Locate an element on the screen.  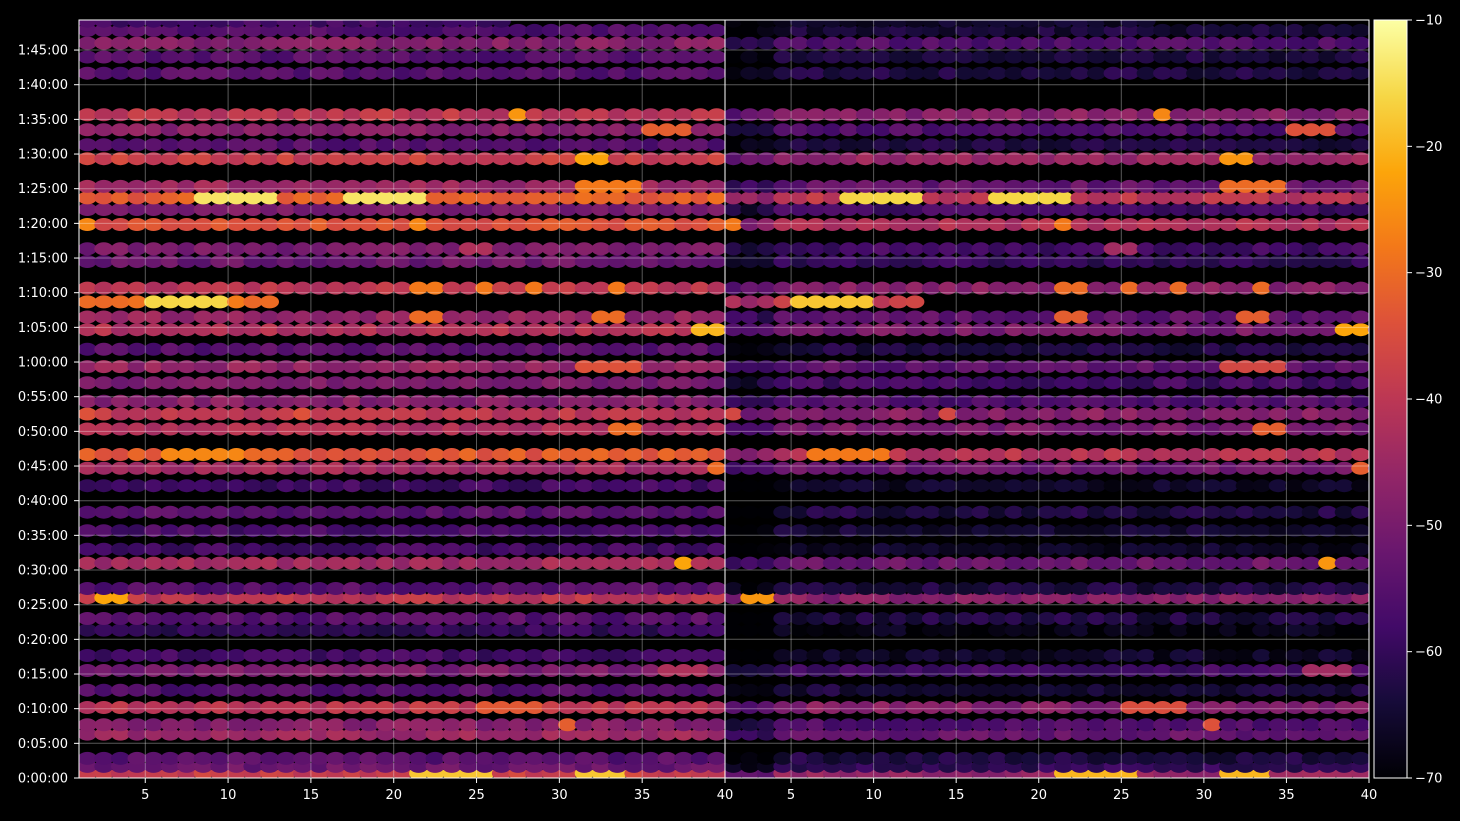
y-tick-label: 0:40:00 is located at coordinates (43, 501).